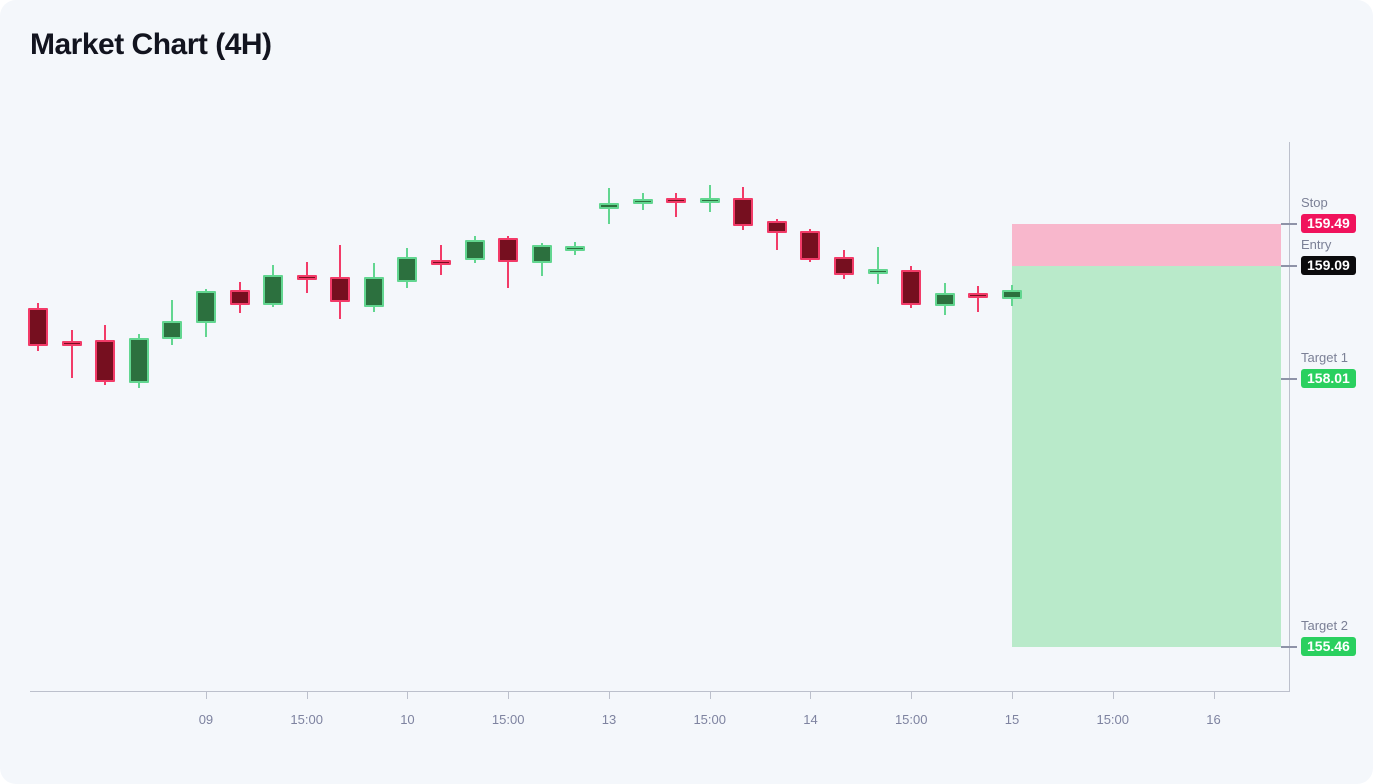  What do you see at coordinates (1146, 245) in the screenshot?
I see `stop-zone` at bounding box center [1146, 245].